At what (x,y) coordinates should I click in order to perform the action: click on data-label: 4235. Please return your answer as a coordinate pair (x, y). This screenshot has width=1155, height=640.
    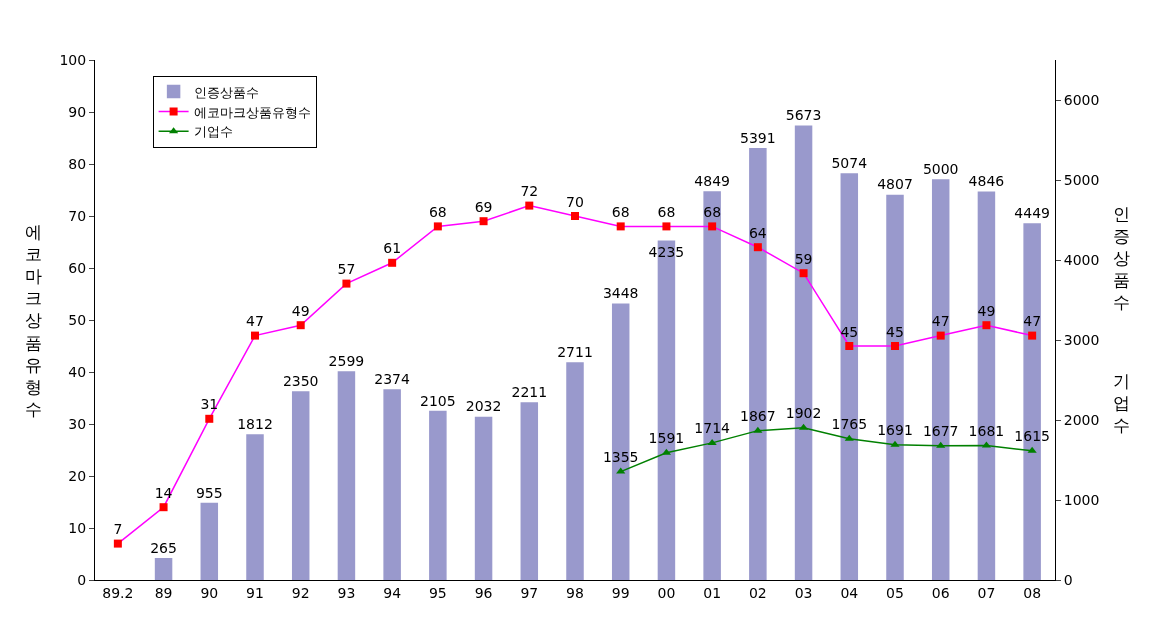
    Looking at the image, I should click on (666, 252).